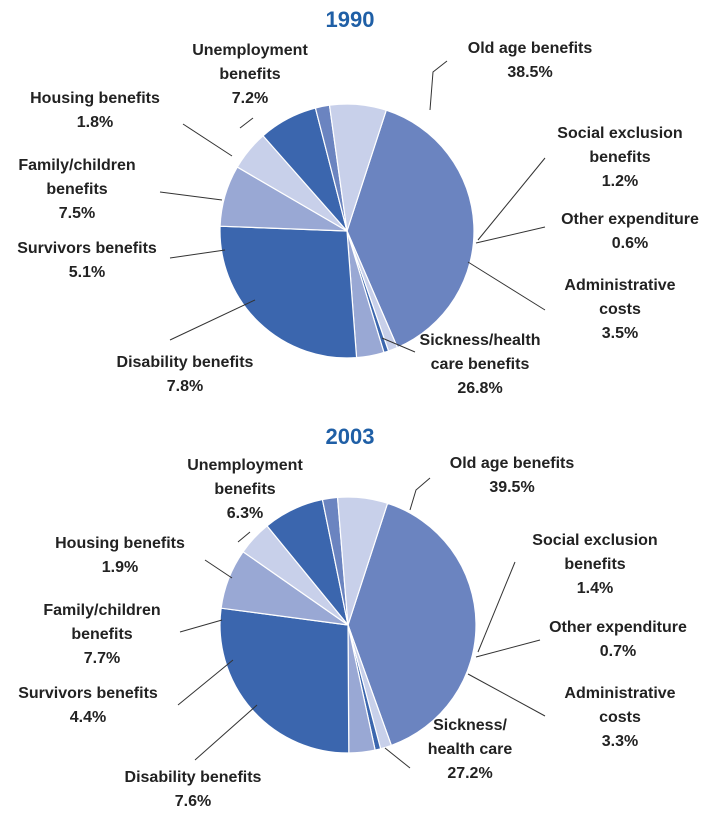 The image size is (717, 815). I want to click on slice-label-other-expenditure: Other expenditure 0.6%, so click(630, 231).